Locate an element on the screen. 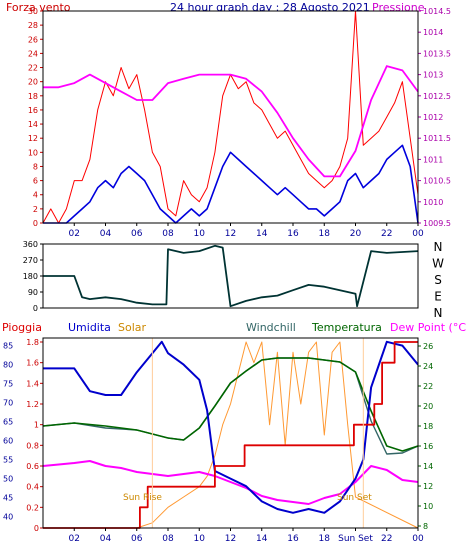 This screenshot has height=555, width=466. pressure-axis-label: 1014.5 is located at coordinates (437, 11).